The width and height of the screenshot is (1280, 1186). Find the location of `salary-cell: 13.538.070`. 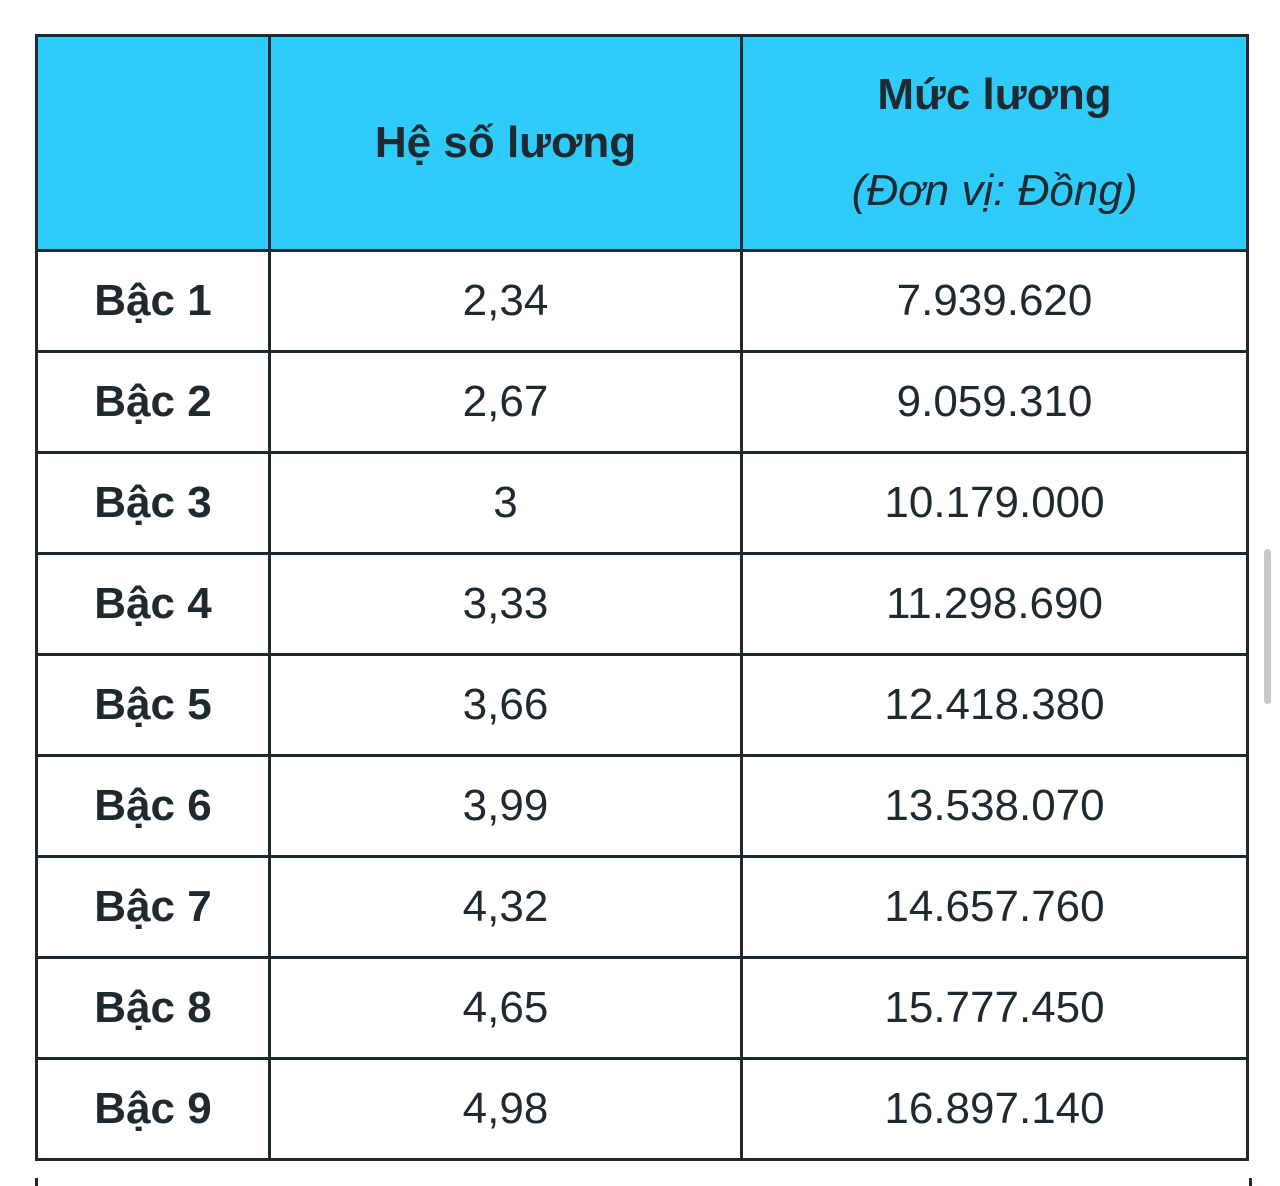

salary-cell: 13.538.070 is located at coordinates (994, 806).